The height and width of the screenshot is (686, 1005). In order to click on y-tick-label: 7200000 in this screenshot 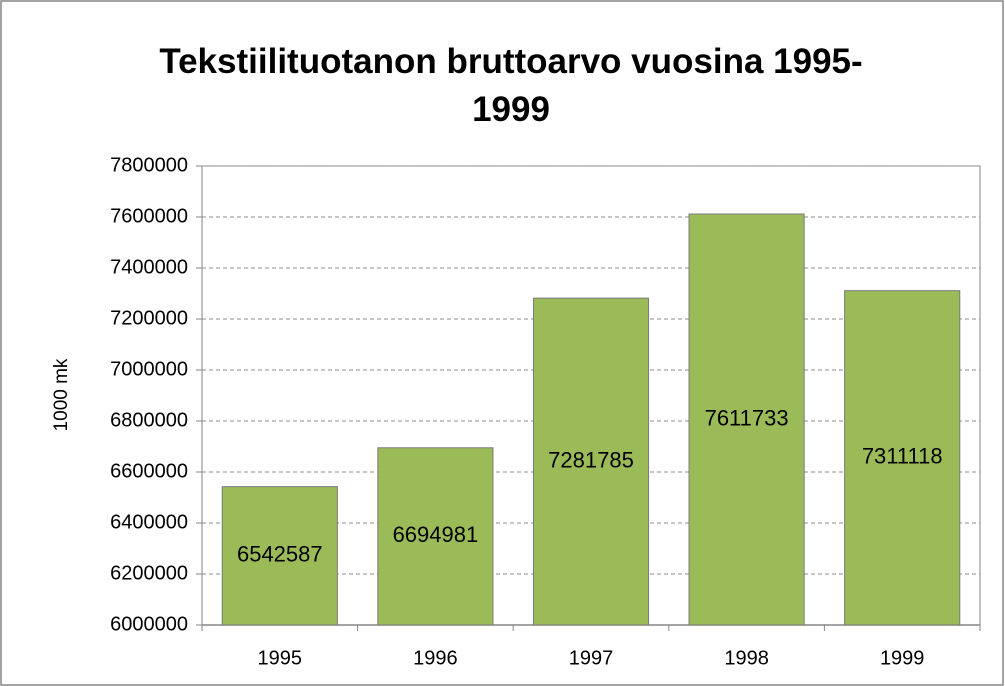, I will do `click(149, 318)`.